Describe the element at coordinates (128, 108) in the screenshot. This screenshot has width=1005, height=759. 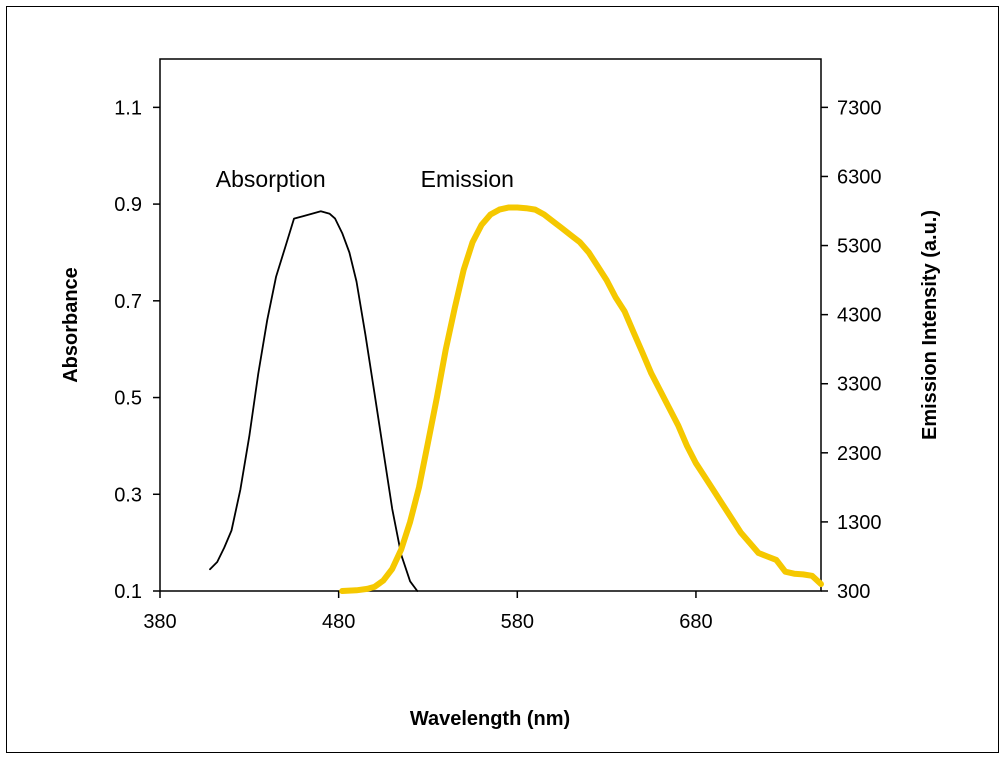
I see `y-left-tick-label: 1.1` at that location.